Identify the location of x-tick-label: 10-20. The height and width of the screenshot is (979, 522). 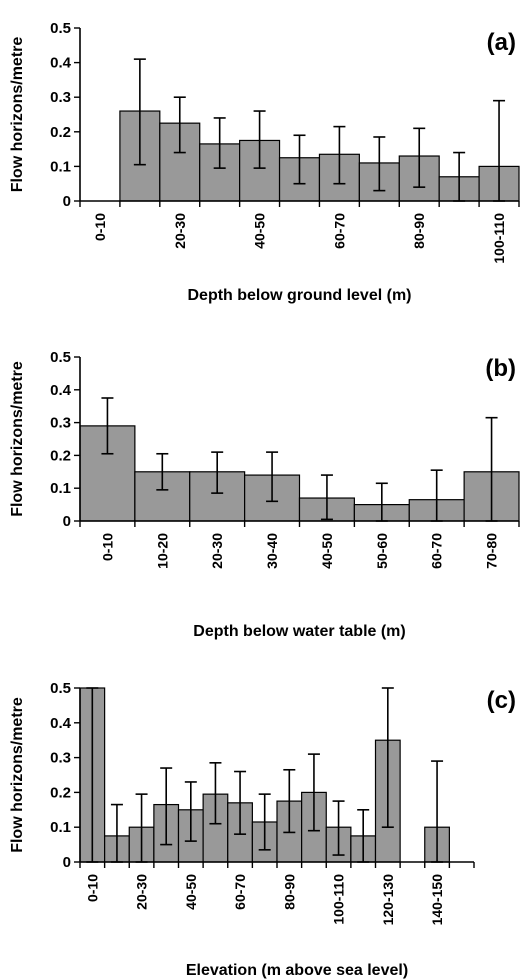
(162, 551).